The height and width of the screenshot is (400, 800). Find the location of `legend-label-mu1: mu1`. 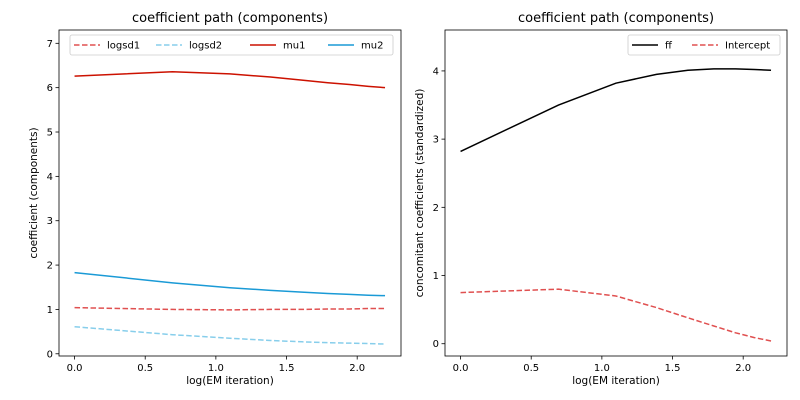

legend-label-mu1: mu1 is located at coordinates (294, 46).